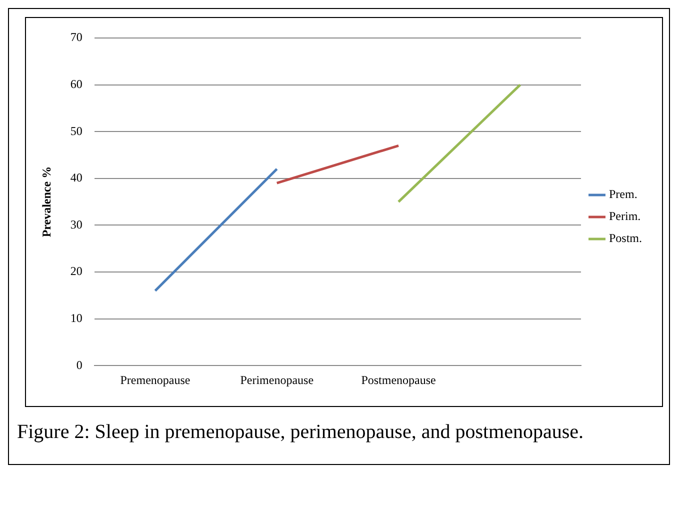  What do you see at coordinates (625, 238) in the screenshot?
I see `legend-label: Postm.` at bounding box center [625, 238].